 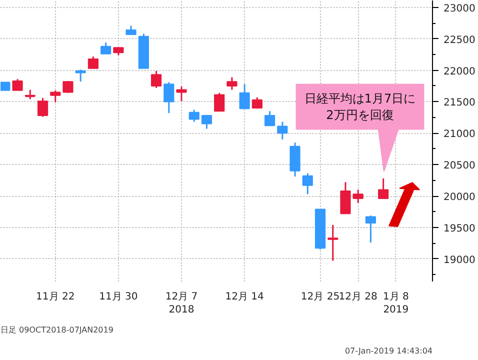 I want to click on y-tick-label: 22000, so click(x=460, y=72).